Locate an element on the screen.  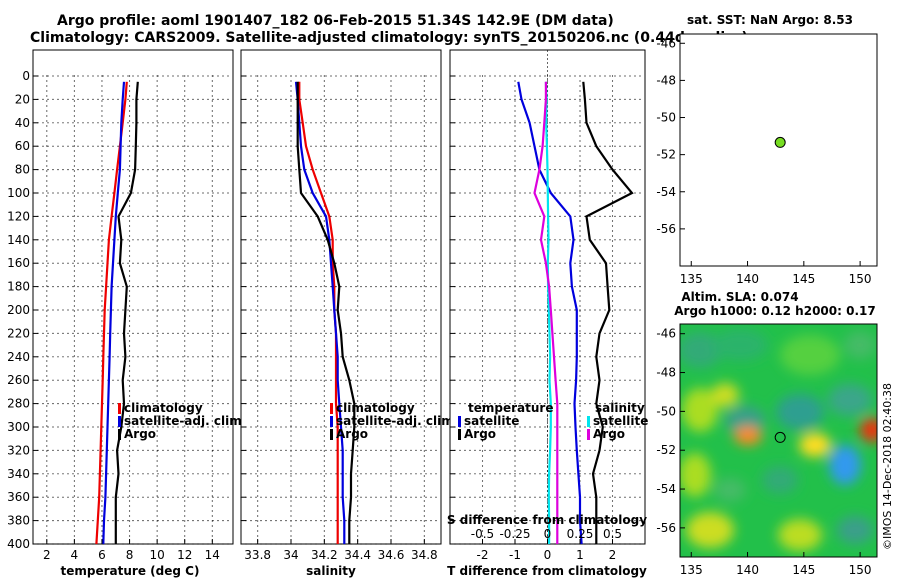
map-x-tick-label: 145 is located at coordinates (803, 570).